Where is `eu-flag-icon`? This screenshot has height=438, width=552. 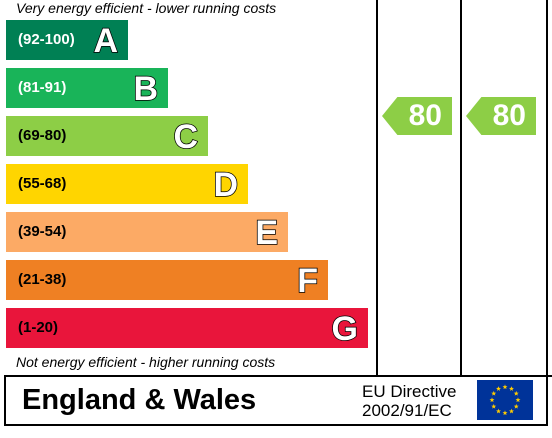 eu-flag-icon is located at coordinates (505, 400).